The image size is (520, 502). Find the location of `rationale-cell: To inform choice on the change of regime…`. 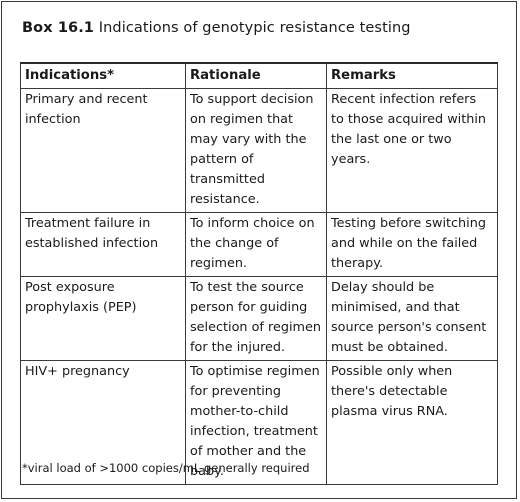

rationale-cell: To inform choice on the change of regime… is located at coordinates (256, 244).